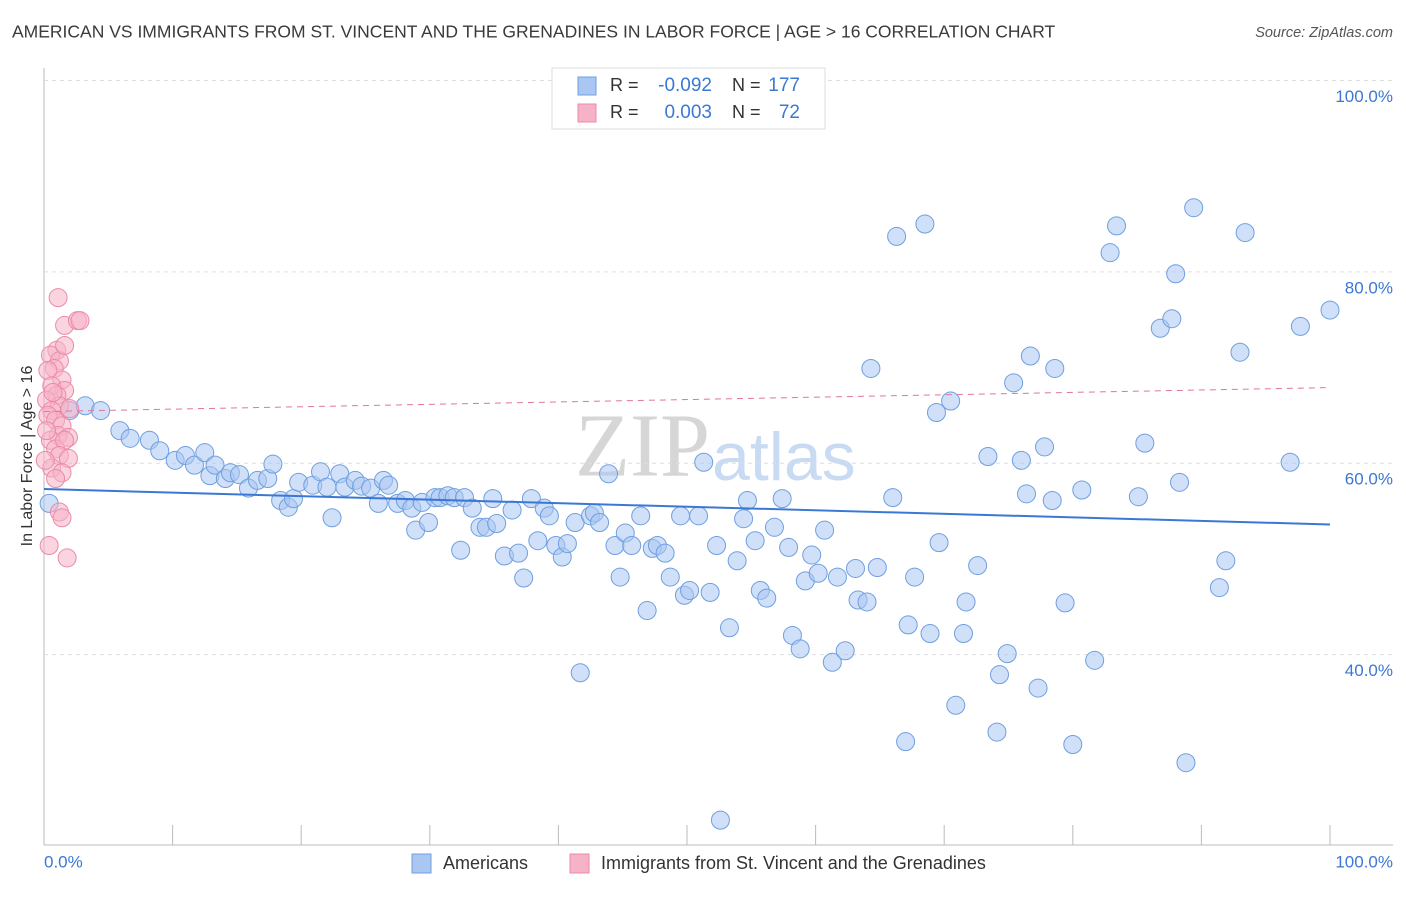 Image resolution: width=1406 pixels, height=897 pixels. I want to click on legend-r-label: R =, so click(624, 112).